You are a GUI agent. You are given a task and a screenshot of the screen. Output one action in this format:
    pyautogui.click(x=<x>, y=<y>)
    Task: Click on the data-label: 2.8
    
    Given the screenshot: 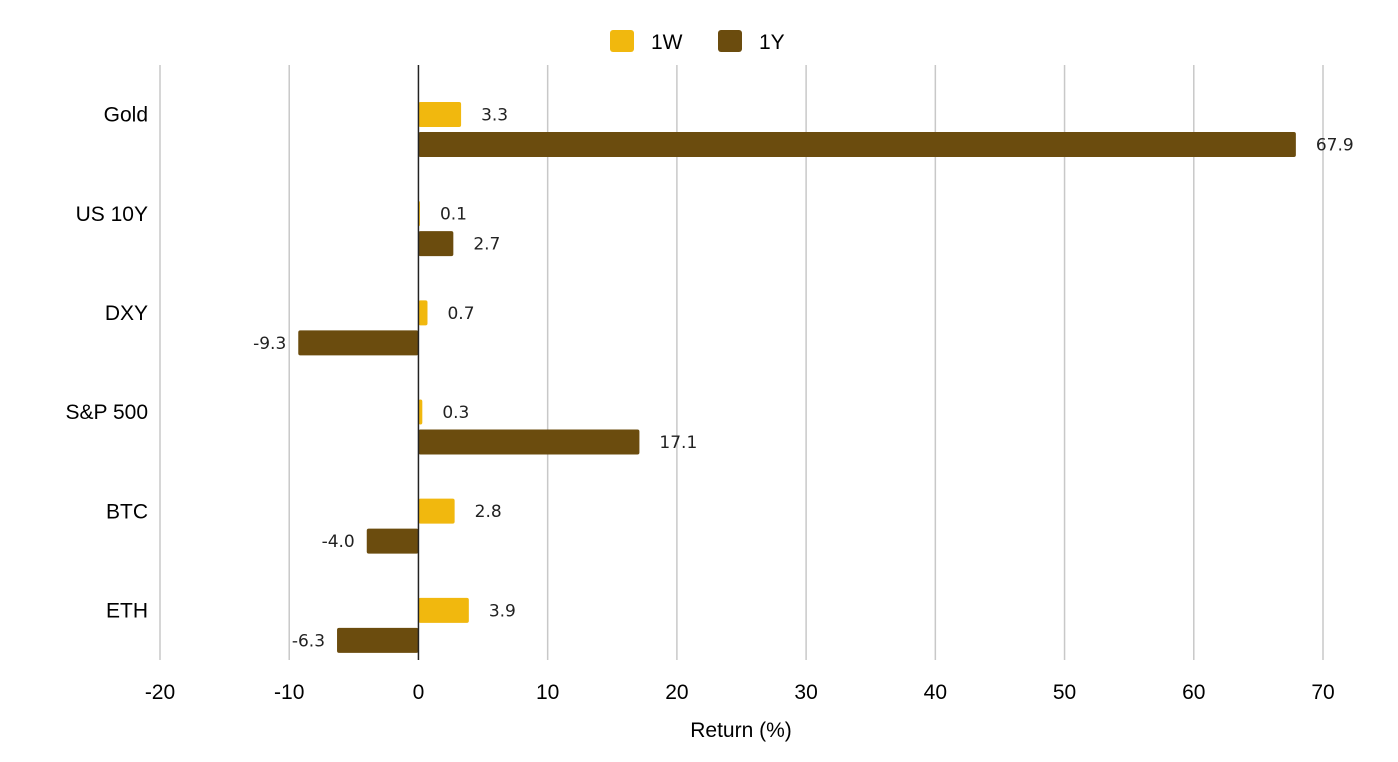 What is the action you would take?
    pyautogui.click(x=488, y=512)
    